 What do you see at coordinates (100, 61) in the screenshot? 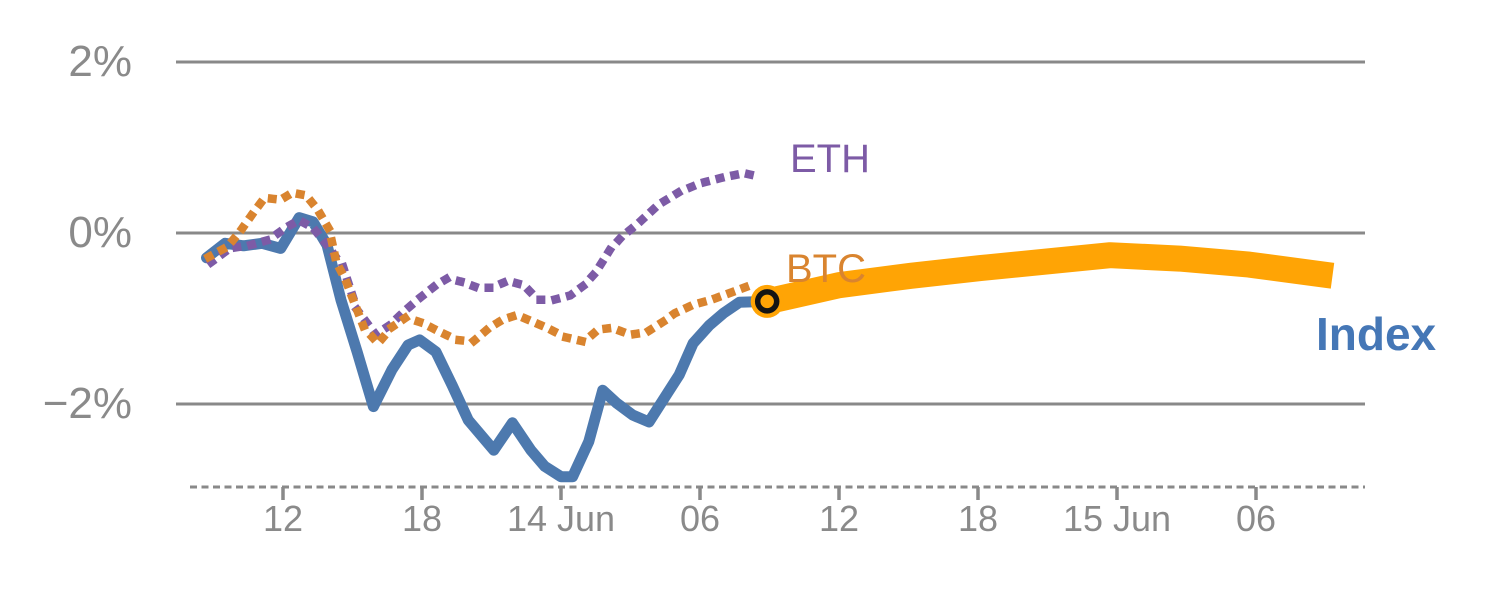
I see `y-tick-label: 2%` at bounding box center [100, 61].